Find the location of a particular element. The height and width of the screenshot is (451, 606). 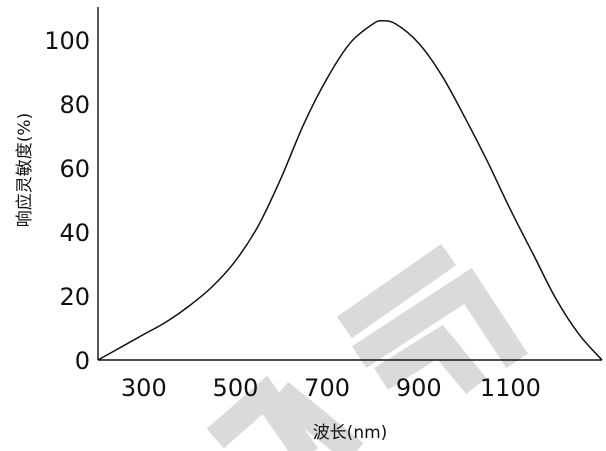

y-axis-title: 响应灵敏度(%) is located at coordinates (25, 170).